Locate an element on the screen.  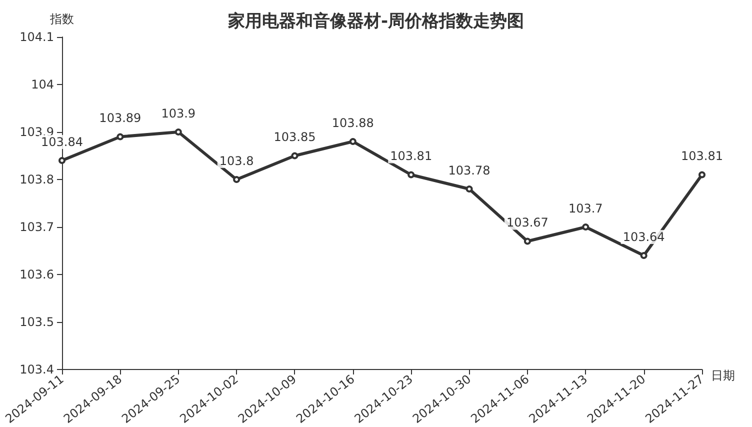
data-label: 103.78 is located at coordinates (469, 170).